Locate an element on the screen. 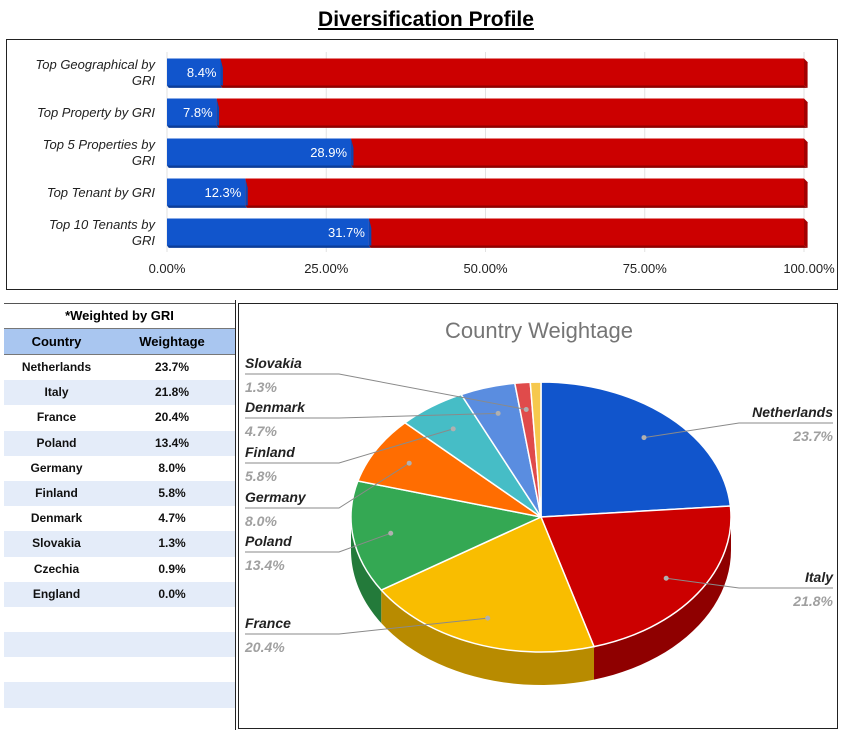 This screenshot has height=734, width=852. x-tick-label: 0.00% is located at coordinates (167, 268).